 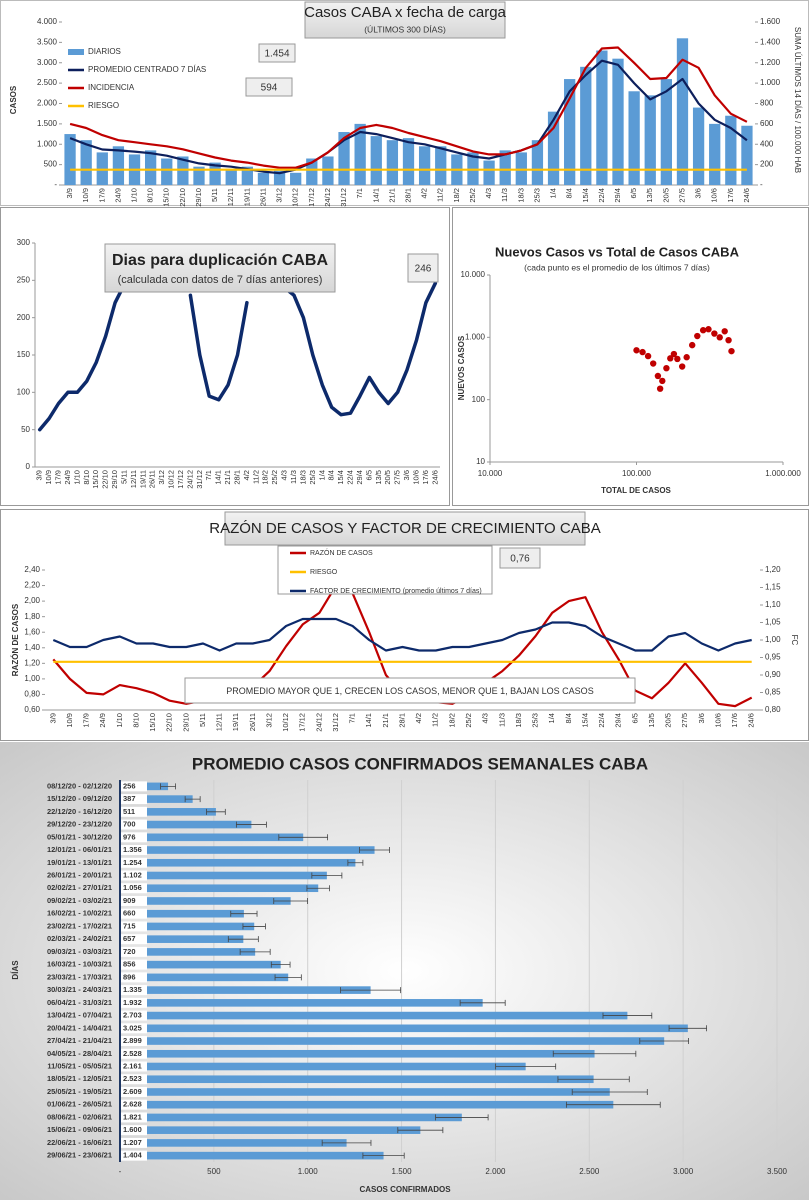 What do you see at coordinates (479, 399) in the screenshot?
I see `y-tick-label: 100` at bounding box center [479, 399].